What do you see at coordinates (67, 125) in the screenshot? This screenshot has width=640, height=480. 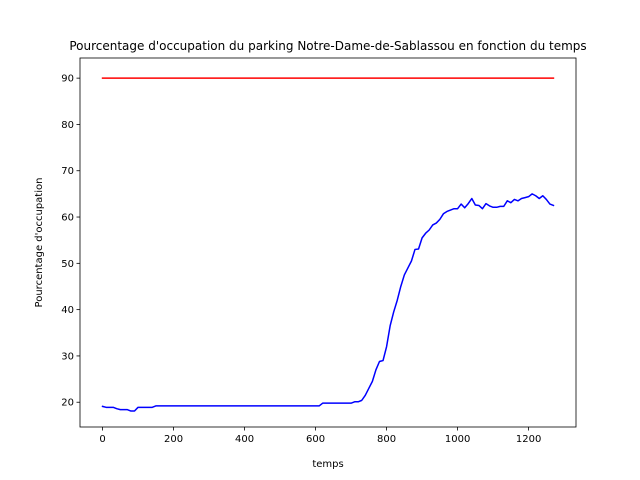 I see `y-tick-label: 80` at bounding box center [67, 125].